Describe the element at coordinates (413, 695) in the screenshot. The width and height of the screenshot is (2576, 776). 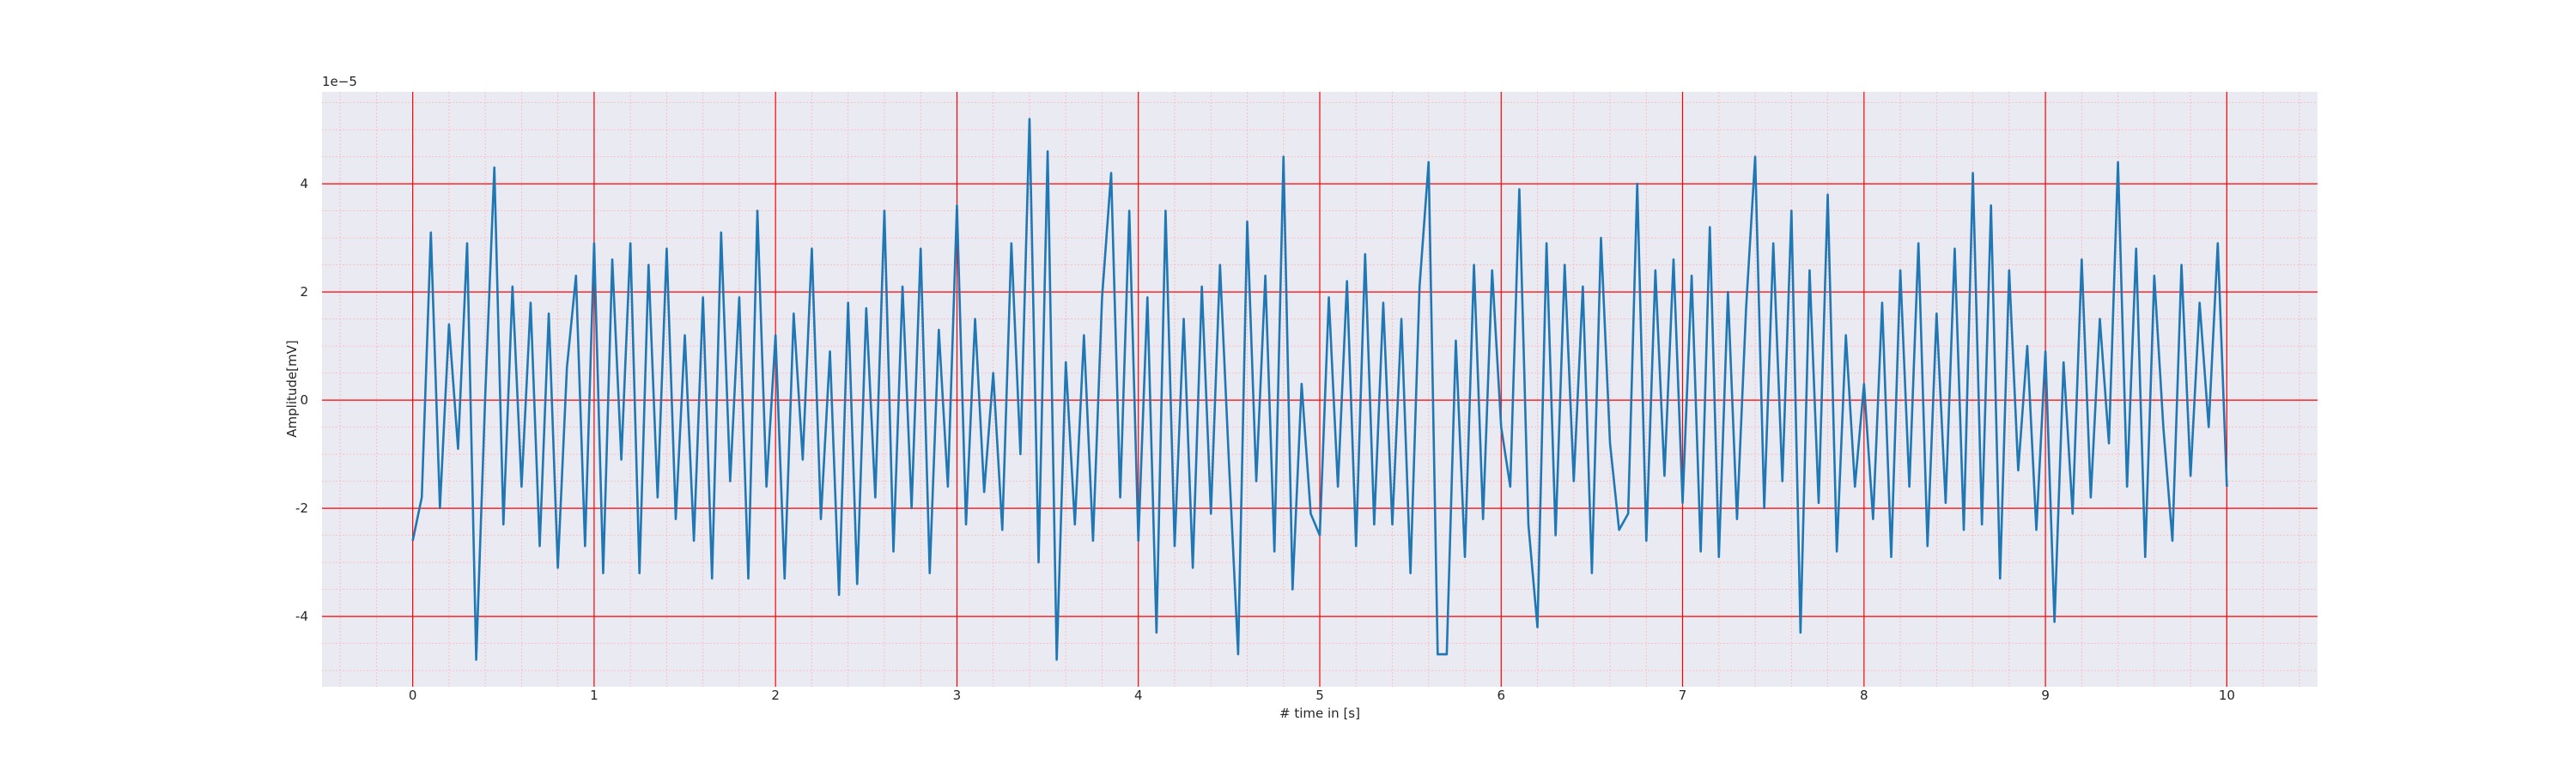
I see `x-tick-label: 0` at that location.